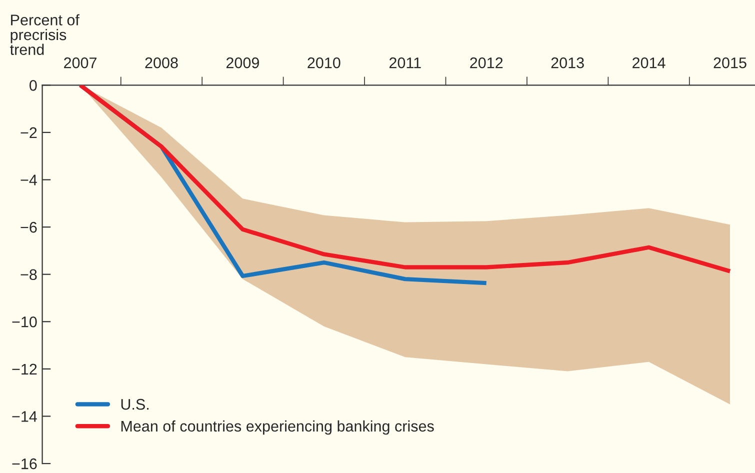 The image size is (755, 473). What do you see at coordinates (28, 227) in the screenshot?
I see `y-tick-label: −6` at bounding box center [28, 227].